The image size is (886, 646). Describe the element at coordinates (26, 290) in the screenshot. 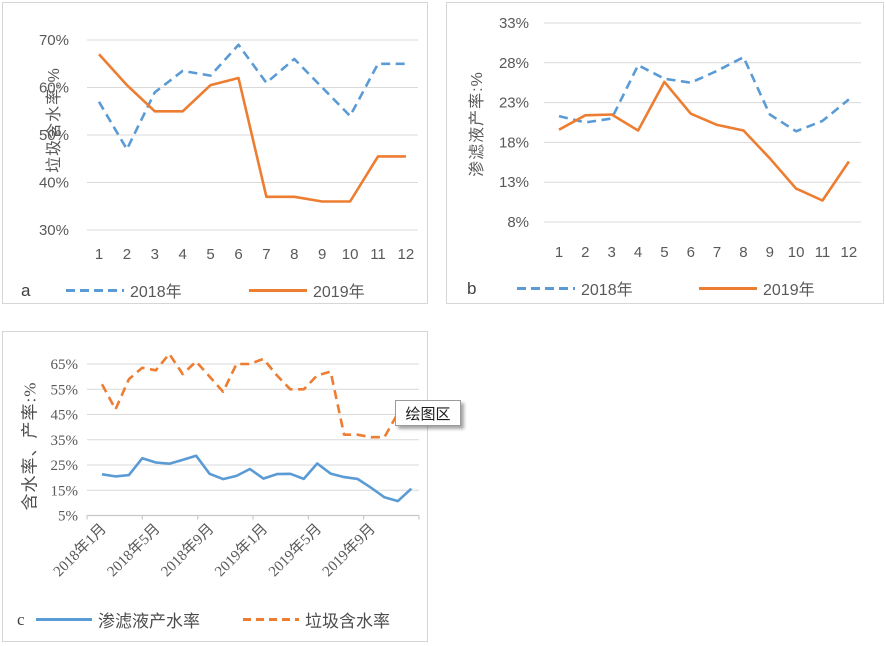

I see `chart-a-letter: a` at that location.